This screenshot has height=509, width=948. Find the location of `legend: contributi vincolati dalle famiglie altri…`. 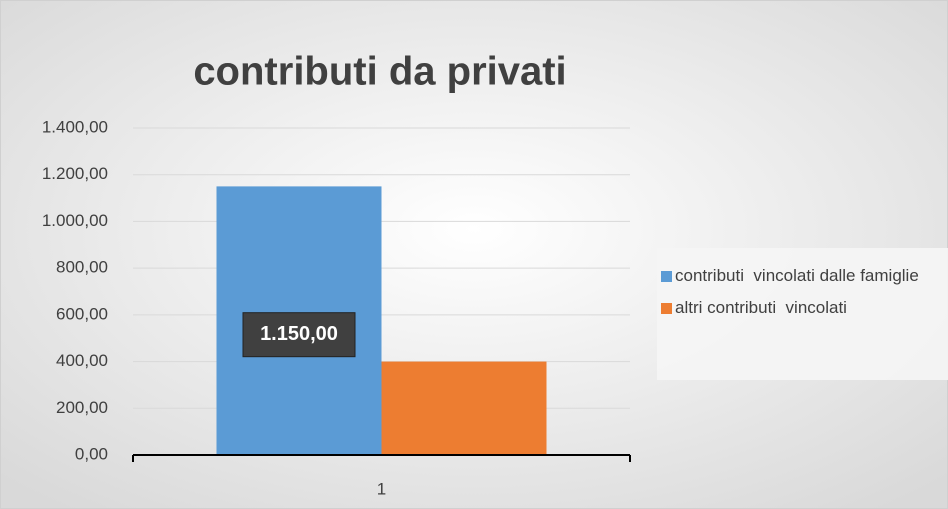

legend: contributi vincolati dalle famiglie altri… is located at coordinates (802, 314).